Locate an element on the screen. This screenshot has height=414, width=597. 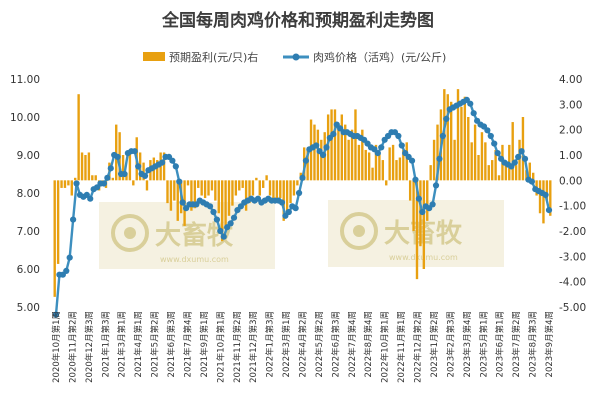
x-axis-tick-label: 2021年9月第1周 is located at coordinates (204, 344).